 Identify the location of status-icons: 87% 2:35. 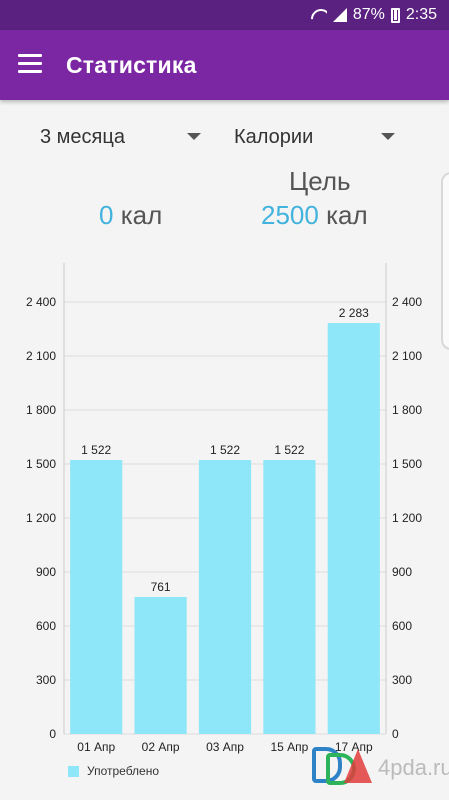
(374, 15).